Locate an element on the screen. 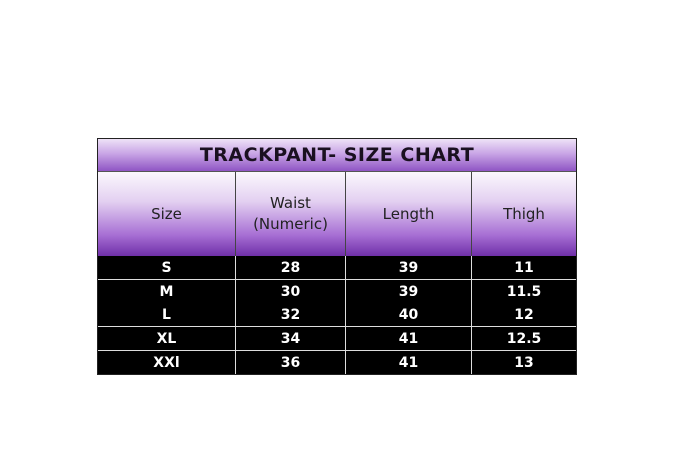  table-cell: 12 is located at coordinates (524, 314).